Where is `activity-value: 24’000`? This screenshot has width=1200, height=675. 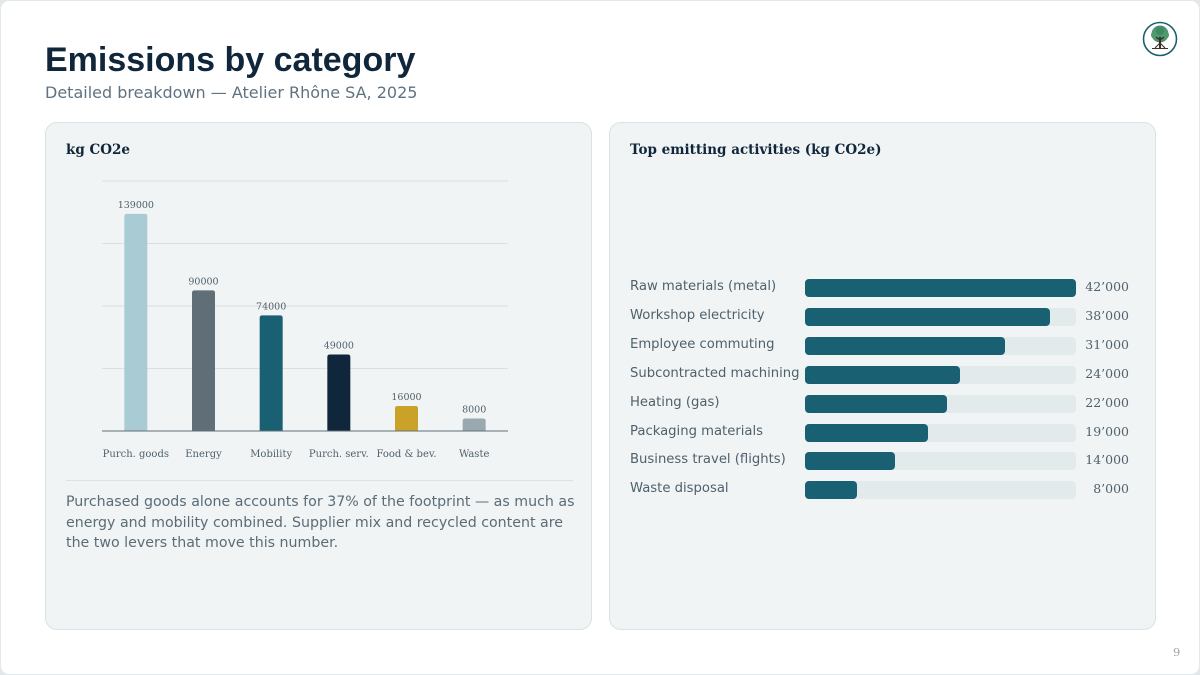 activity-value: 24’000 is located at coordinates (1107, 373).